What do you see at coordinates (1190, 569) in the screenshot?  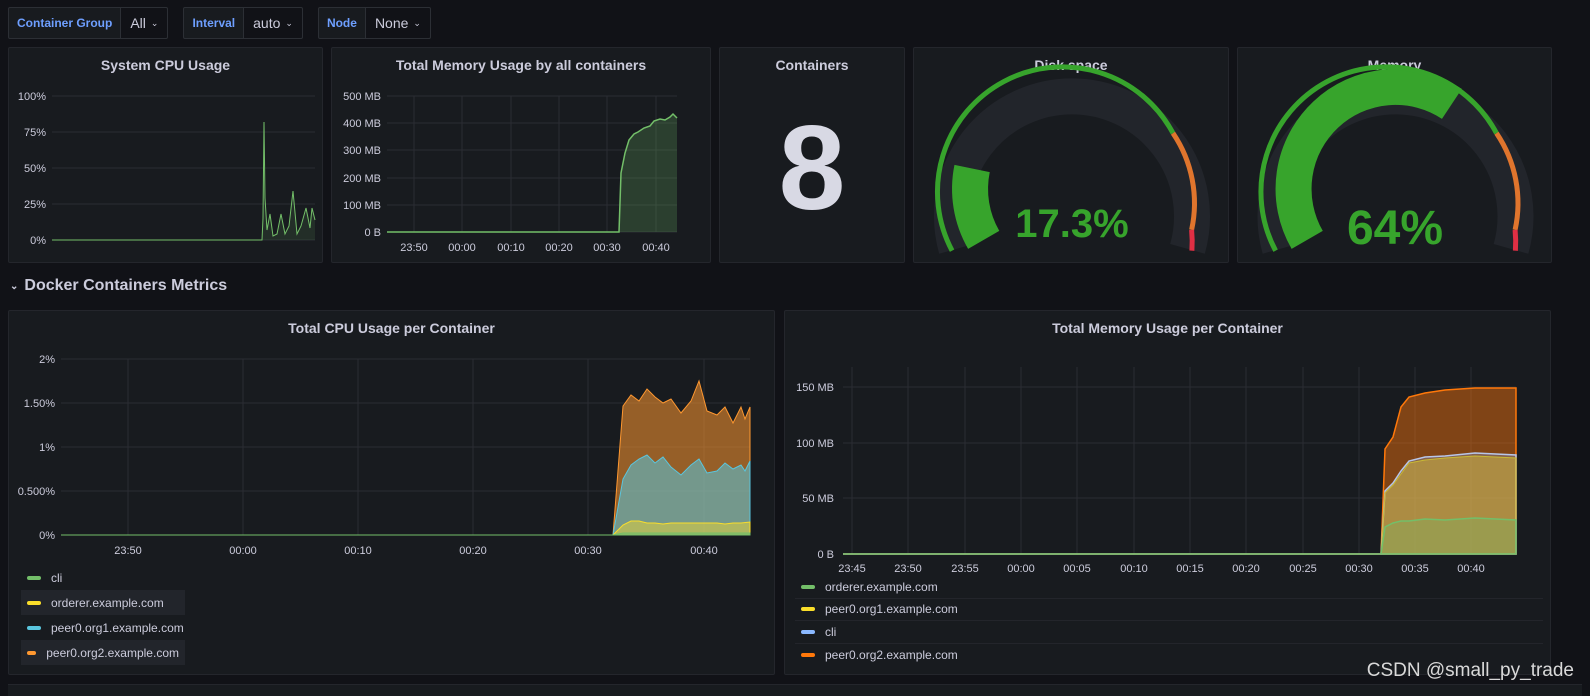 I see `x-tick: 00:15` at bounding box center [1190, 569].